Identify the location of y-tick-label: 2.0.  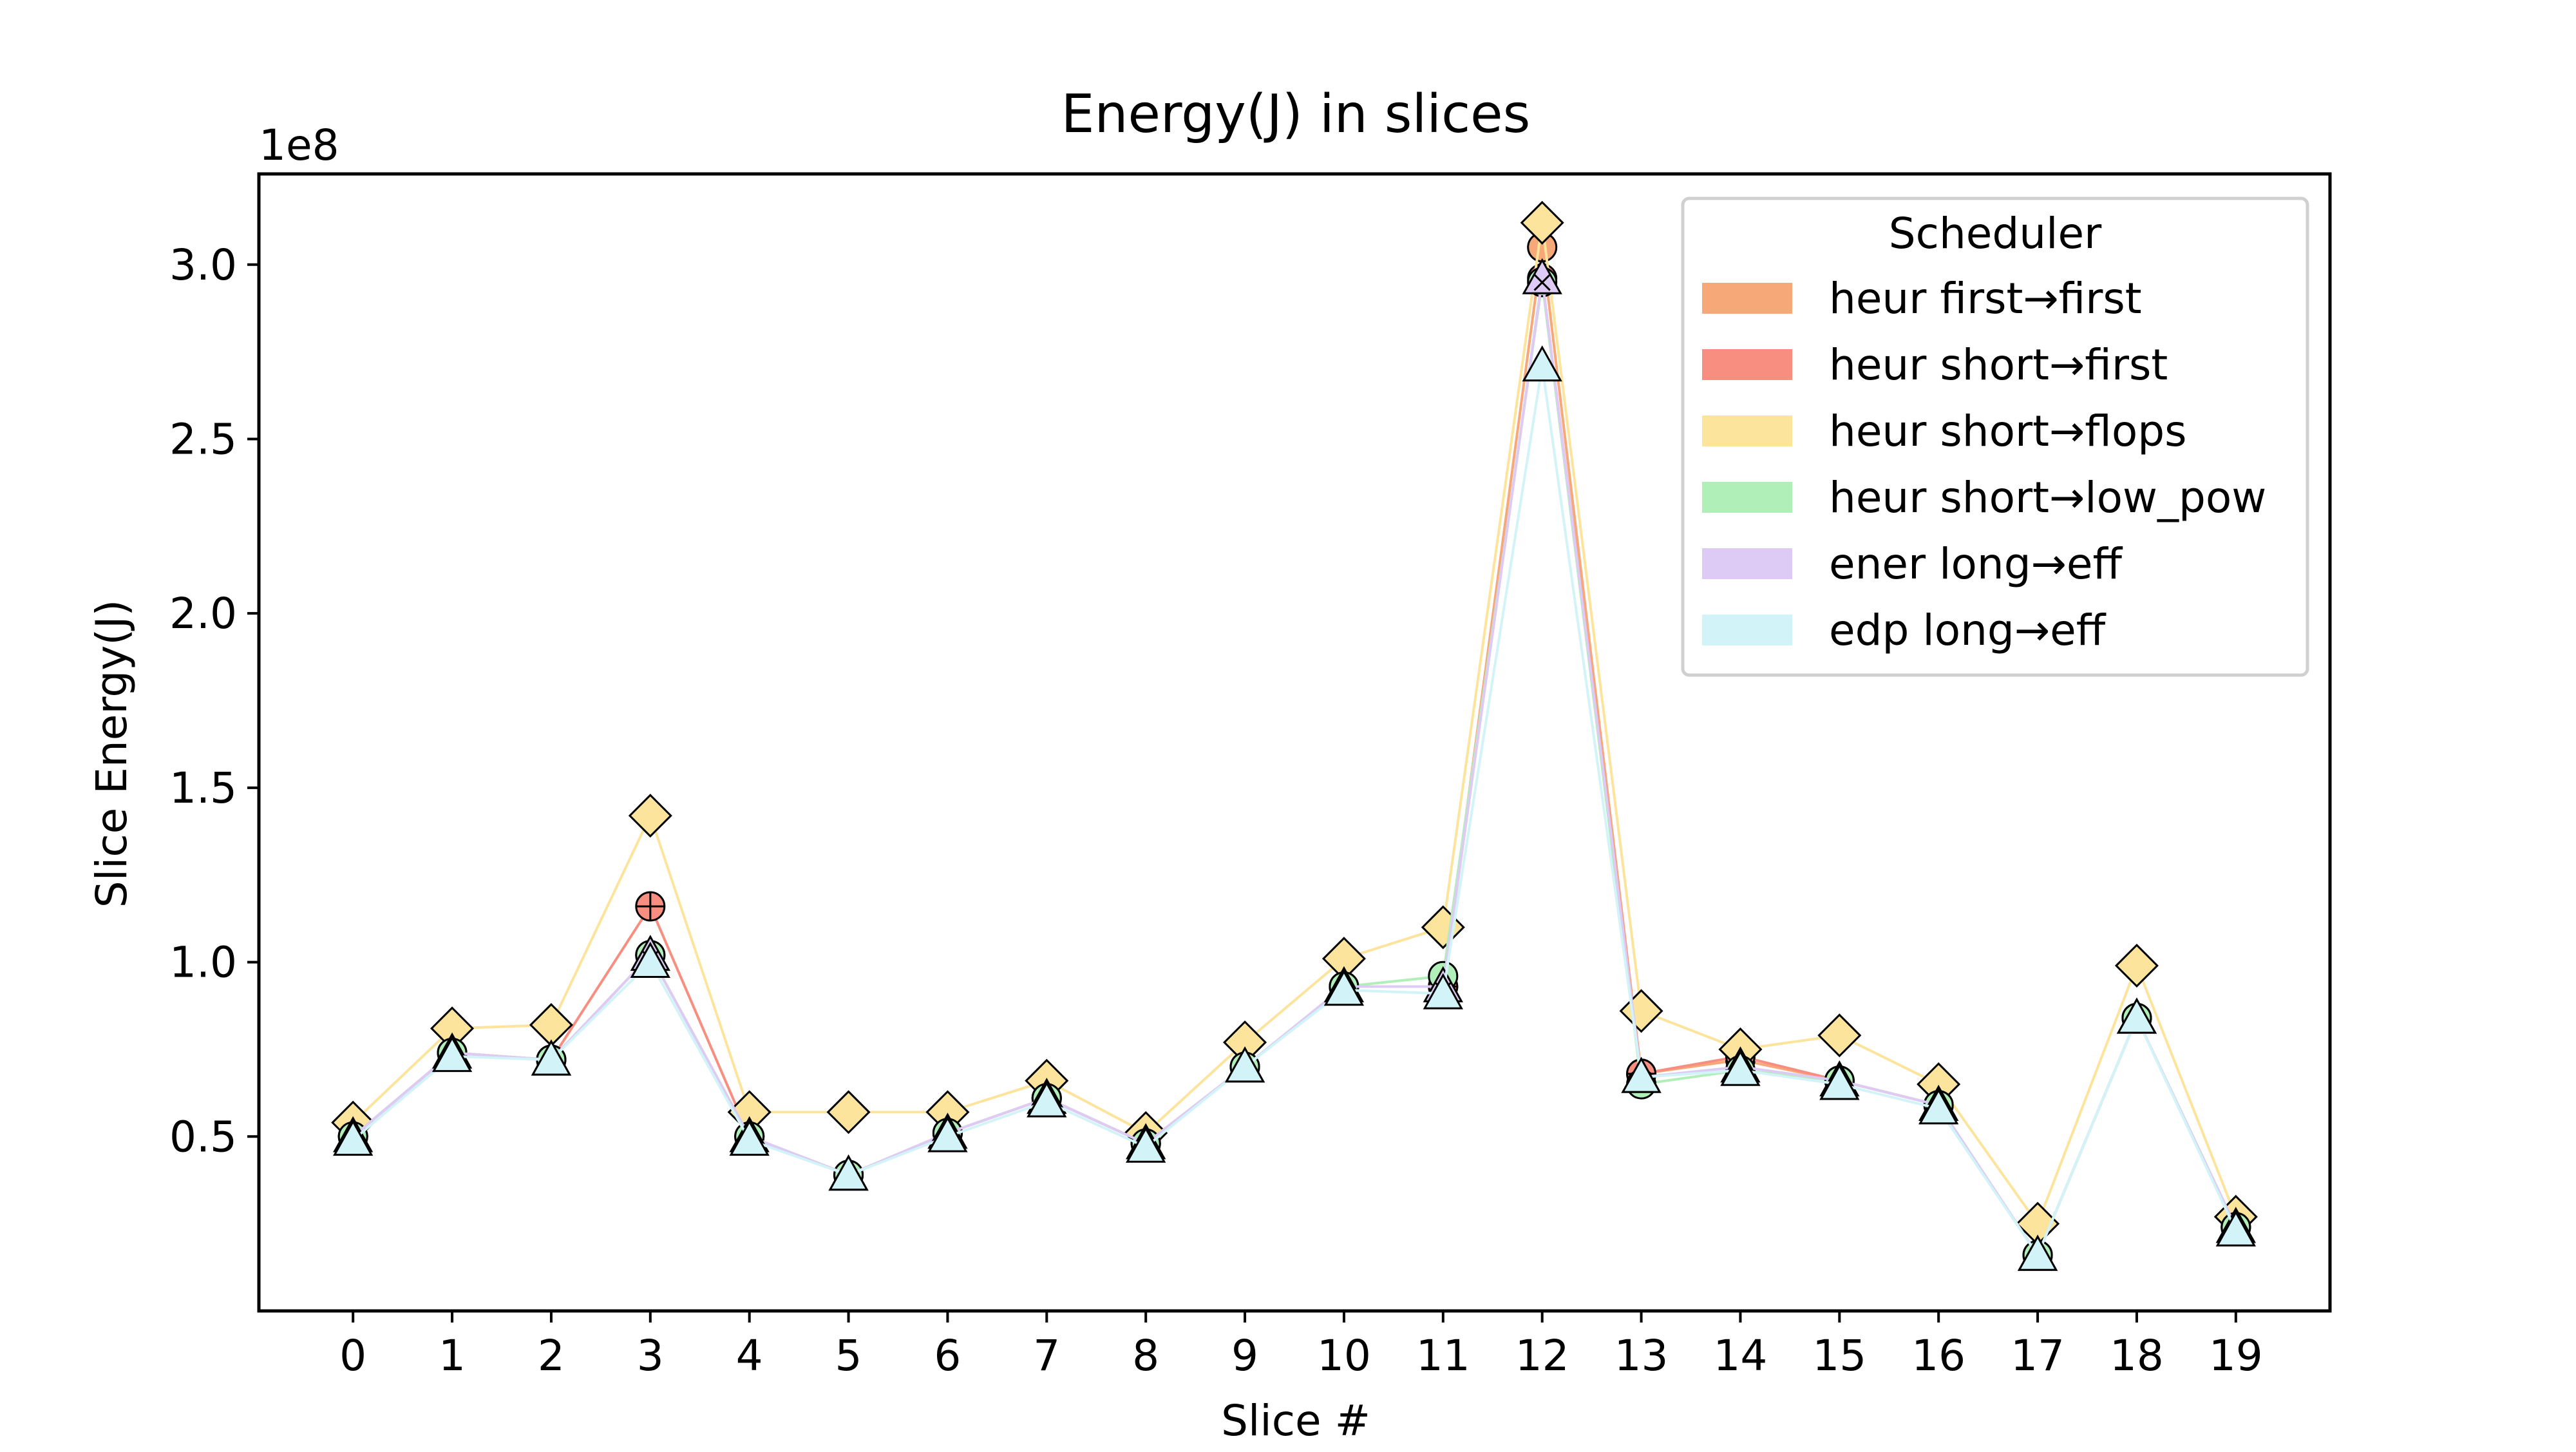
(203, 613).